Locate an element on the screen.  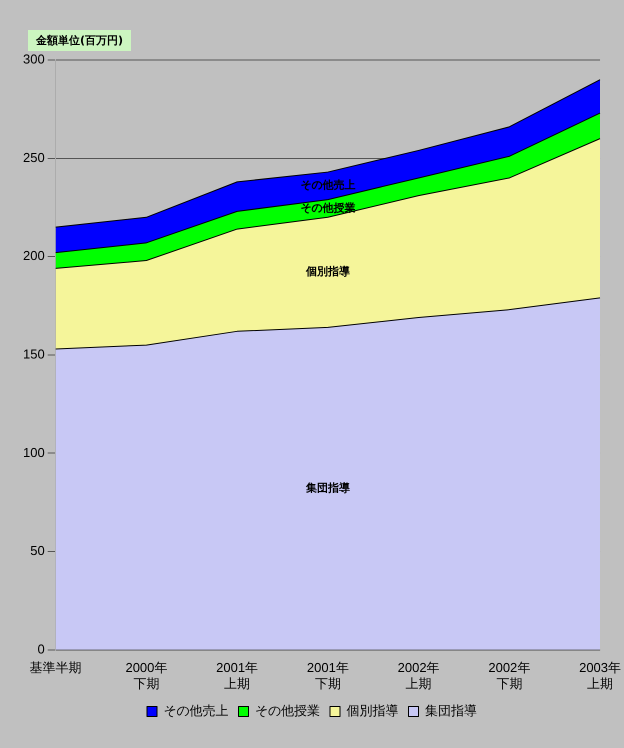
text: その他授業 is located at coordinates (328, 207).